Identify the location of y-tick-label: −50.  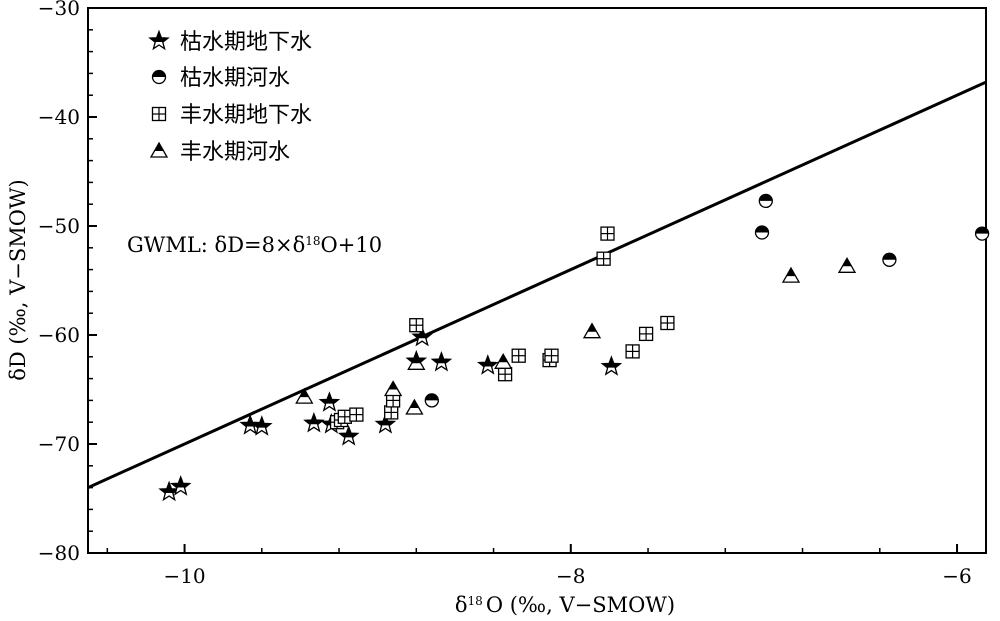
(59, 226).